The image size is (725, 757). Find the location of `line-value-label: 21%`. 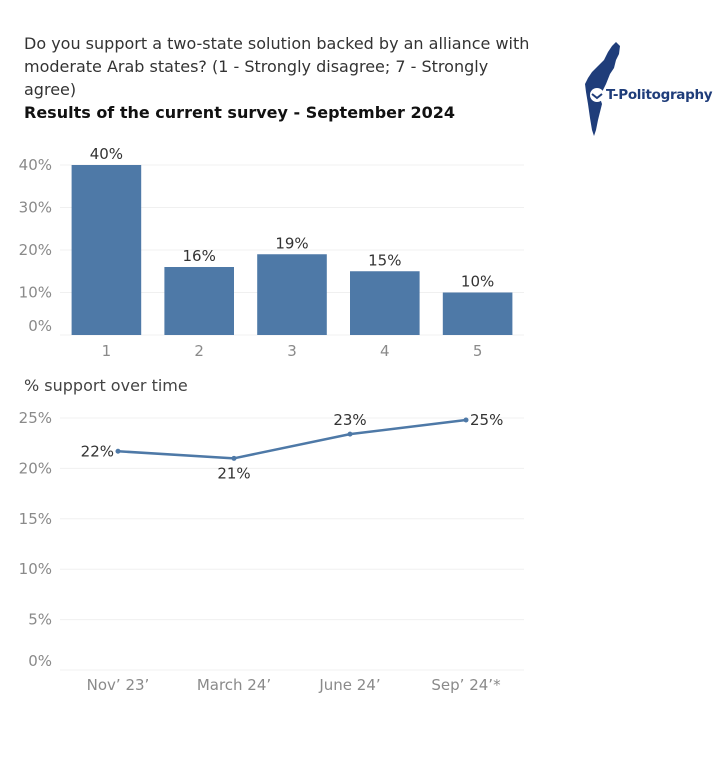

line-value-label: 21% is located at coordinates (233, 473).